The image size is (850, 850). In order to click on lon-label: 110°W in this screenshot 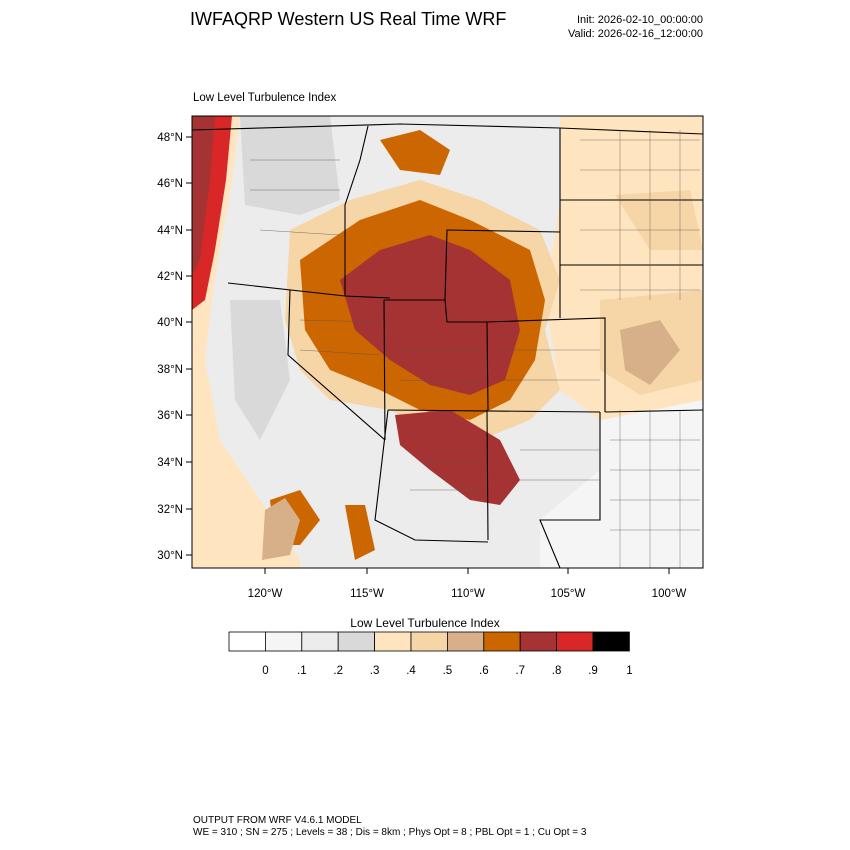, I will do `click(468, 594)`.